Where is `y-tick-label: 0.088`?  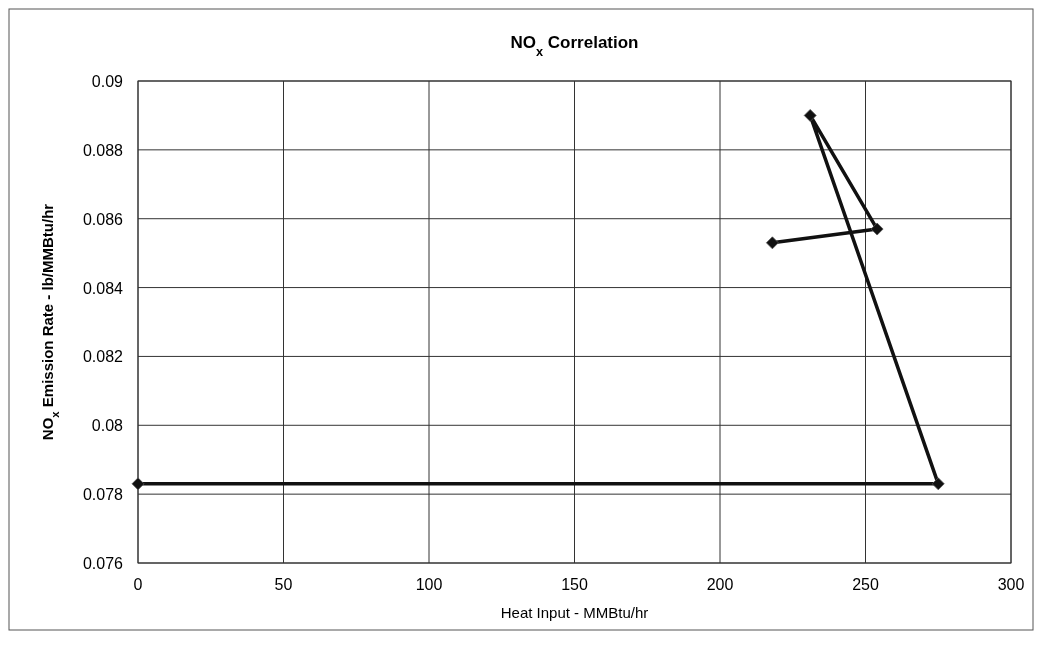
y-tick-label: 0.088 is located at coordinates (103, 150).